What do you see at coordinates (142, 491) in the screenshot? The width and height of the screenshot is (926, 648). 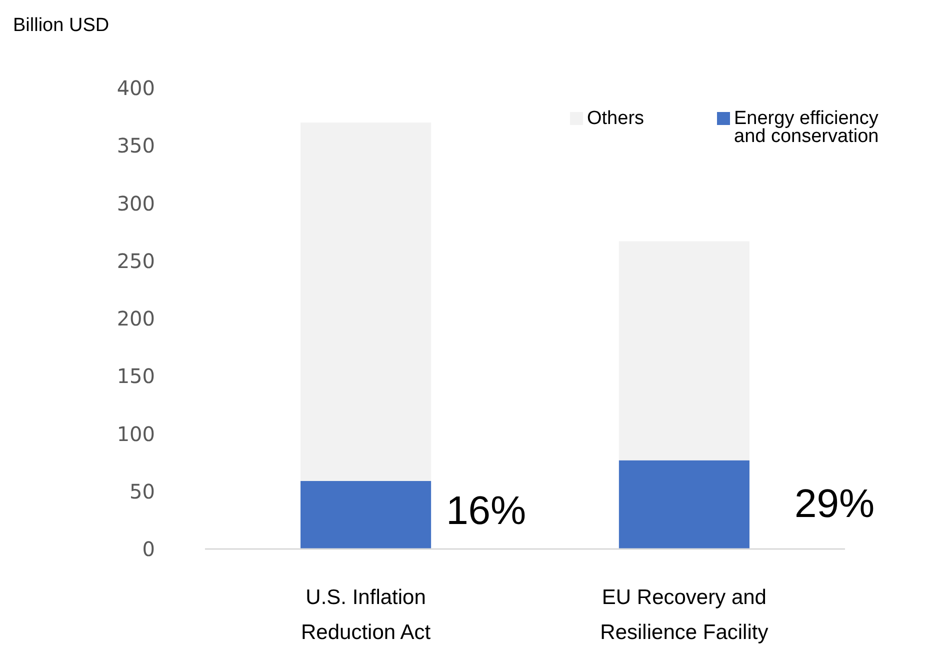 I see `y-tick-label: 50` at bounding box center [142, 491].